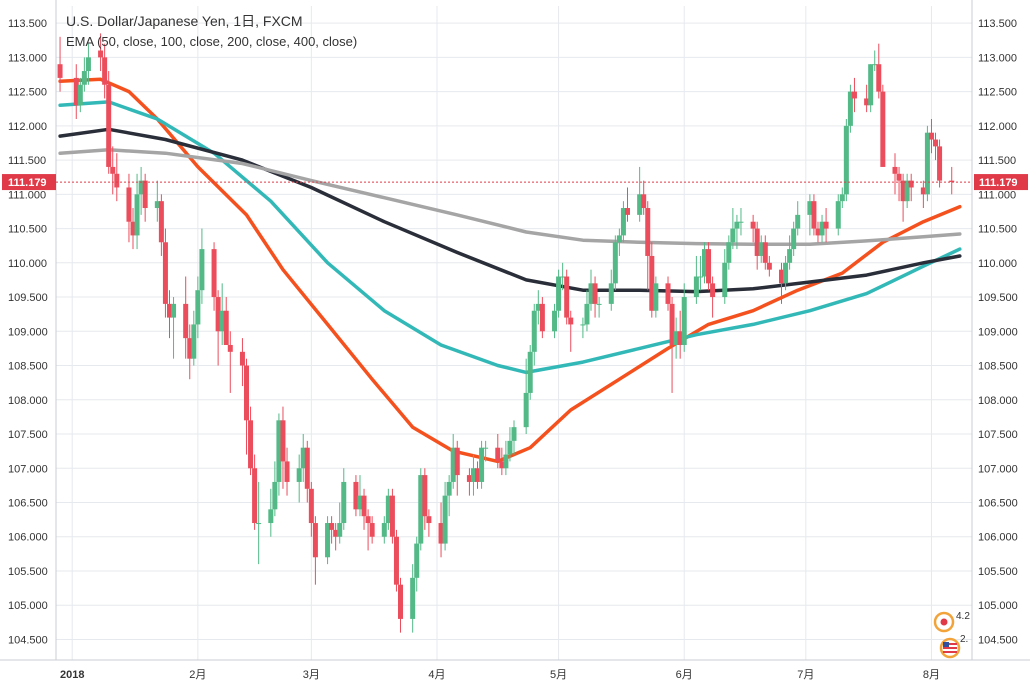 The image size is (1030, 693). Describe the element at coordinates (950, 648) in the screenshot. I see `us-flag-icon` at that location.